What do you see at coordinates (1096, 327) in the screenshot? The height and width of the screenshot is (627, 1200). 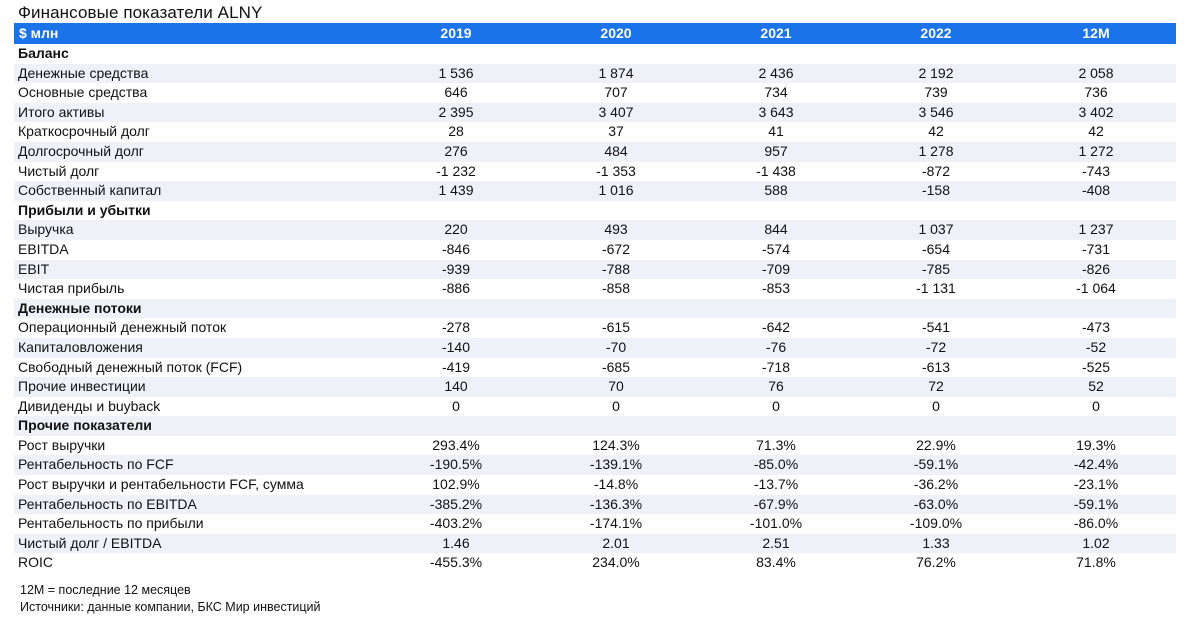 I see `row-value: -473` at bounding box center [1096, 327].